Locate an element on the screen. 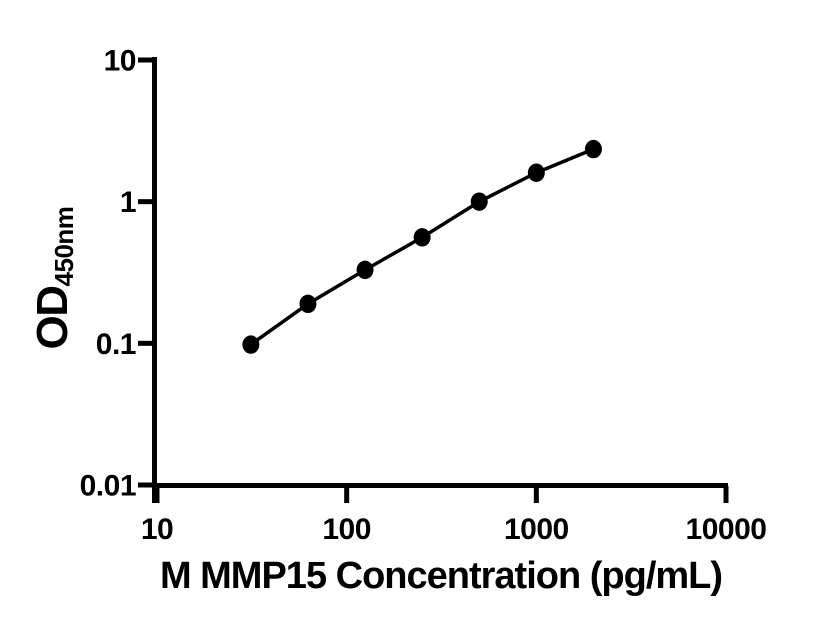 The image size is (816, 640). y-tick-label: 0.01 is located at coordinates (108, 486).